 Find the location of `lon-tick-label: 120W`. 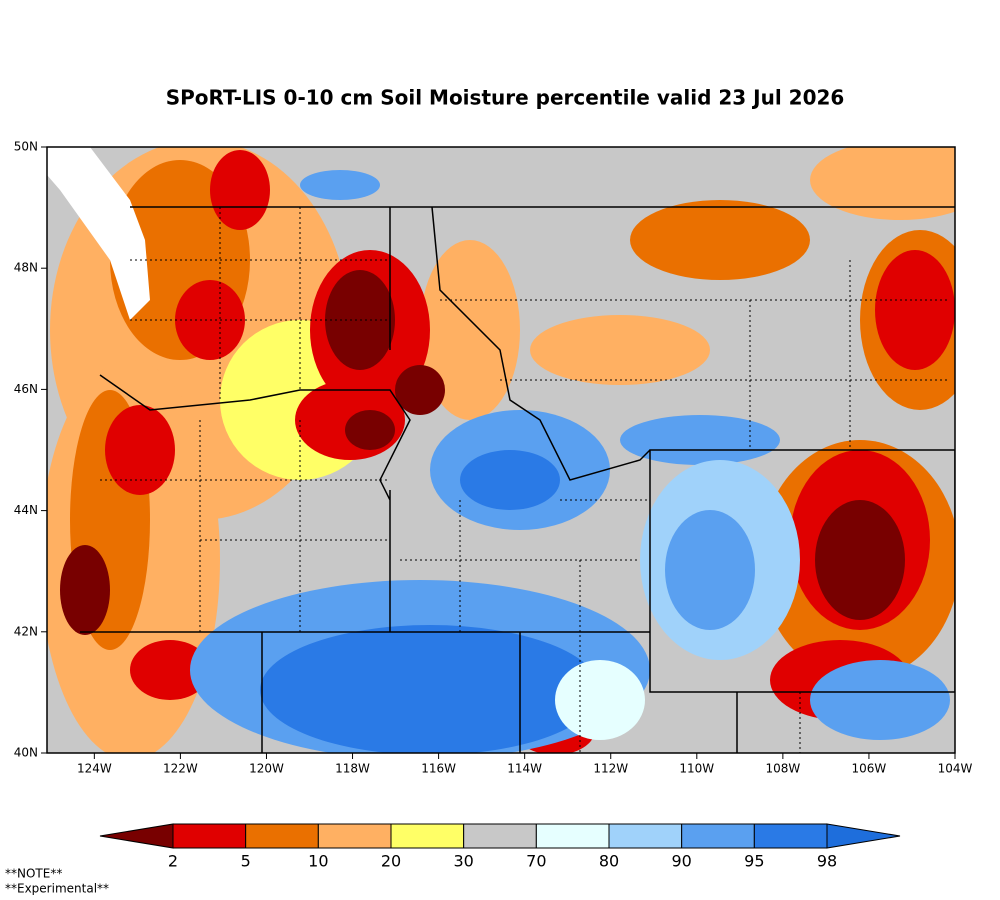

lon-tick-label: 120W is located at coordinates (266, 769).